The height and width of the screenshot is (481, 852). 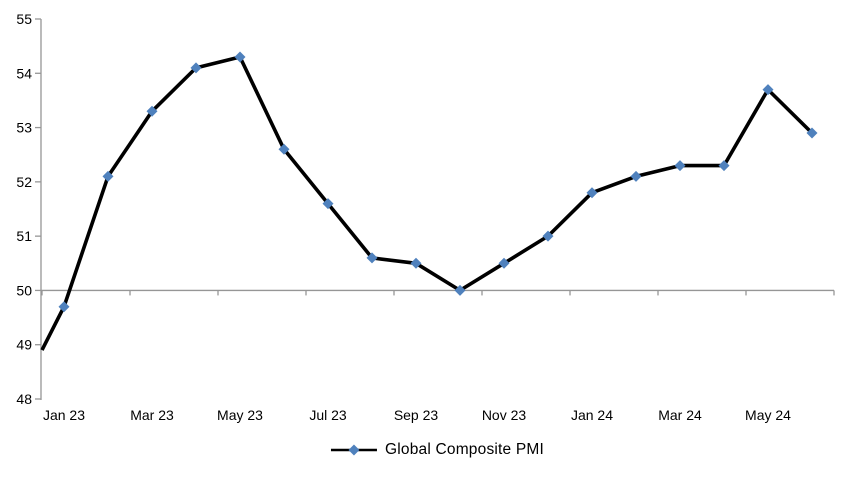 I want to click on y-tick-label: 54, so click(x=24, y=73).